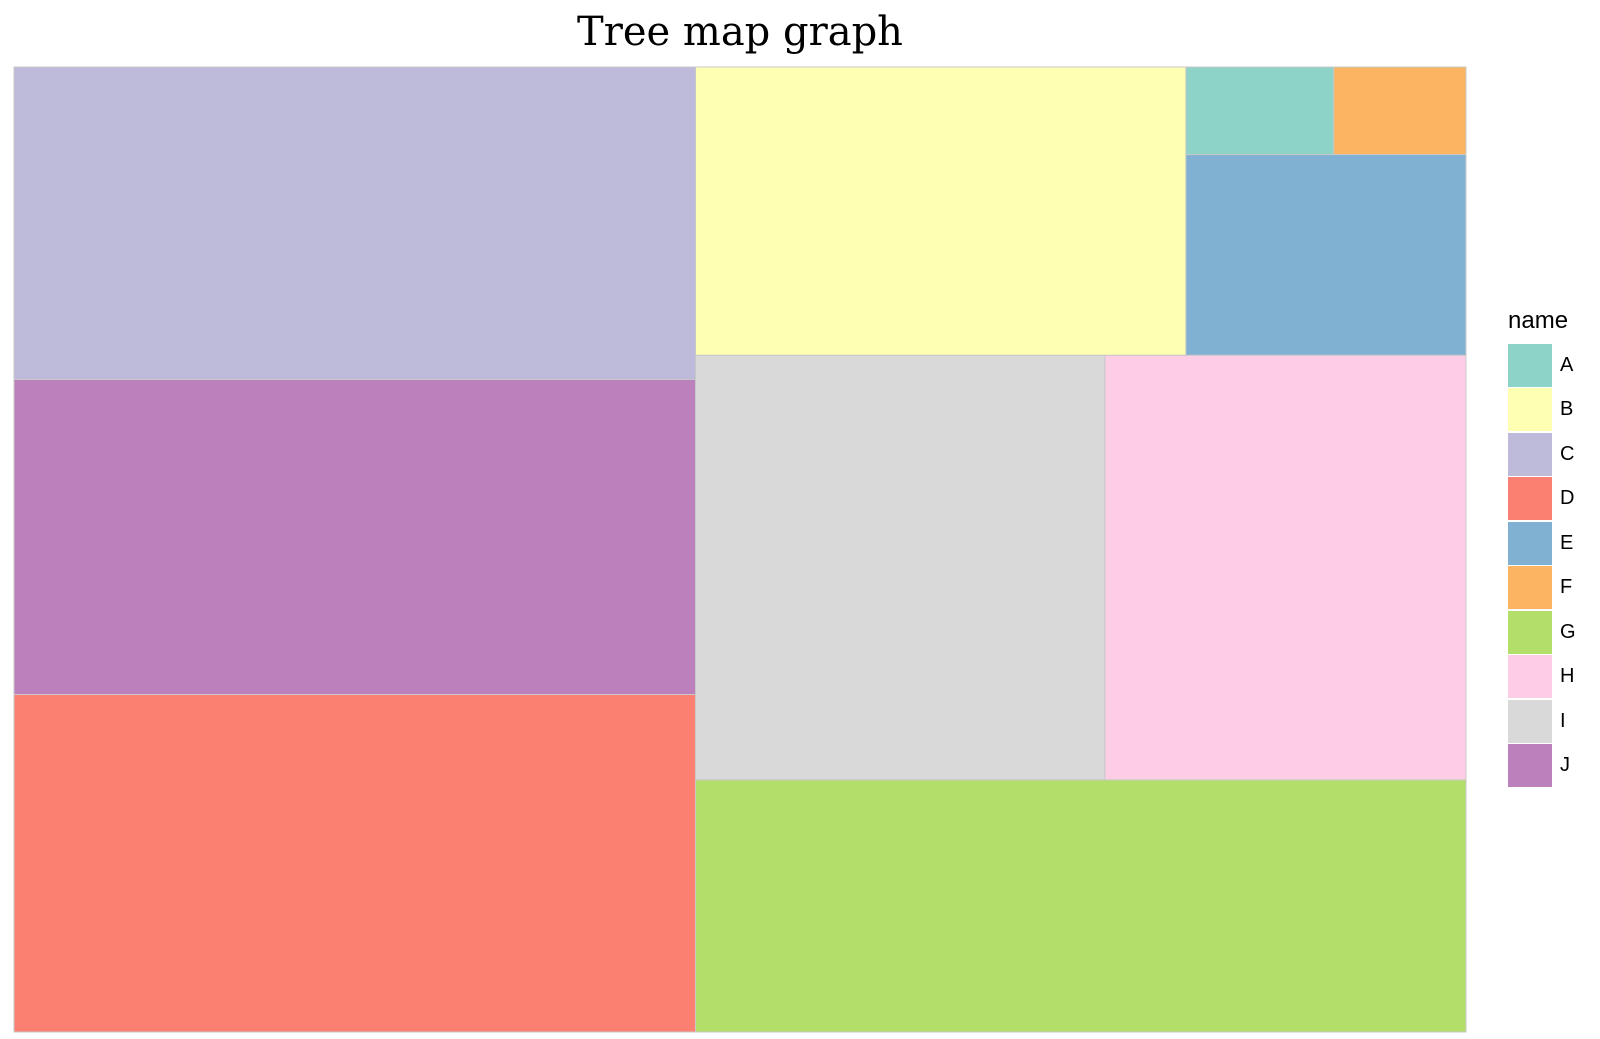 This screenshot has width=1600, height=1039. I want to click on legend-swatch-J, so click(1530, 766).